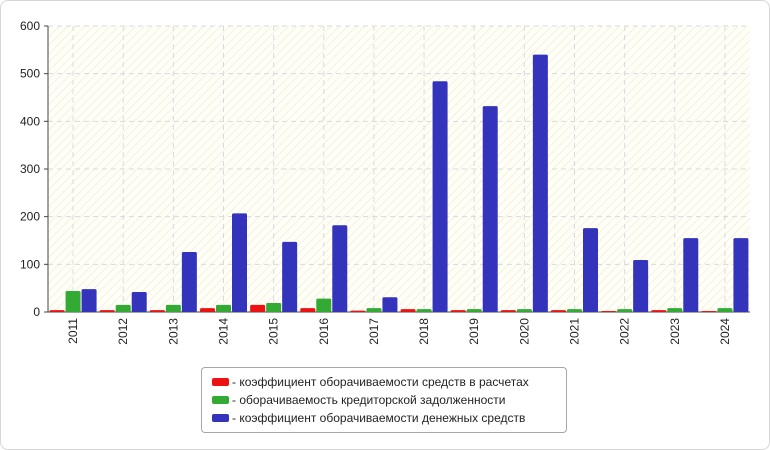  I want to click on legend-swatch-green, so click(220, 400).